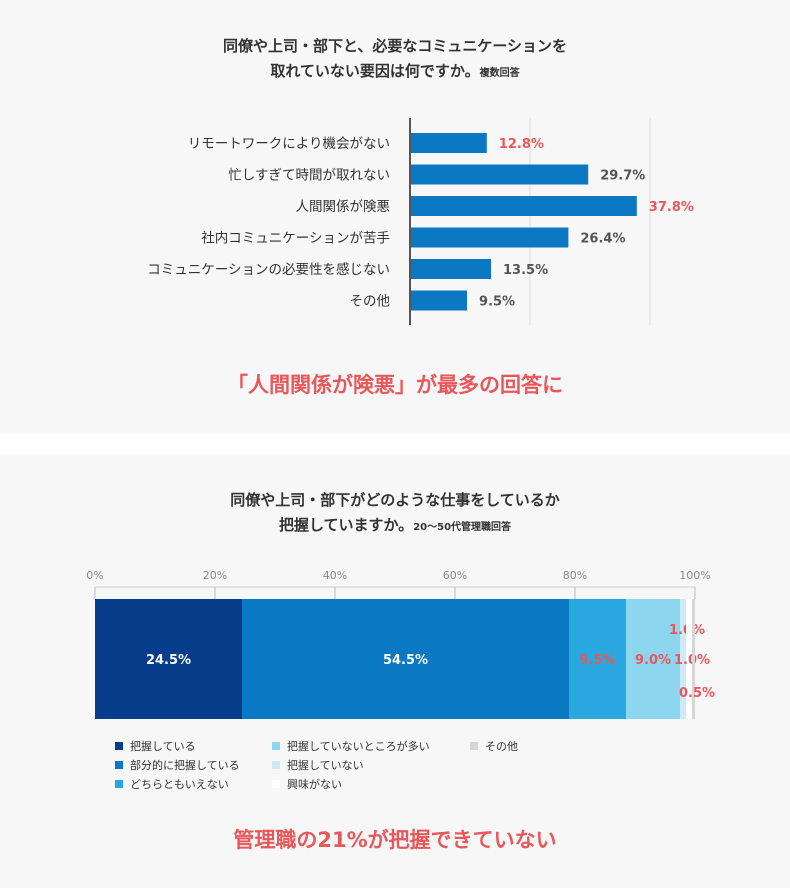 The width and height of the screenshot is (790, 888). I want to click on chart2-legend-label: 興味がない, so click(314, 784).